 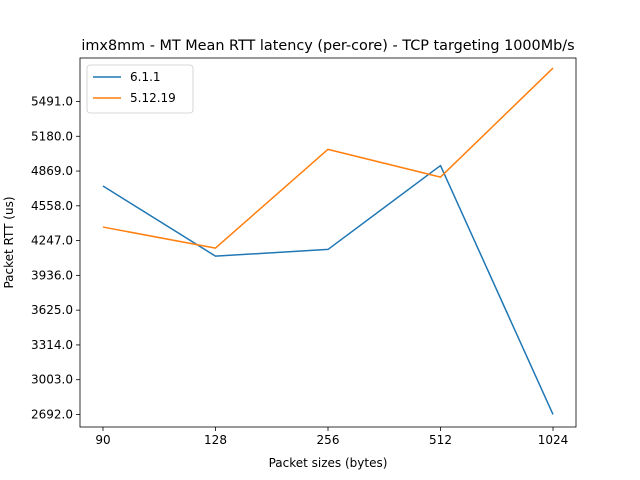 I want to click on y-axis-label: Packet RTT (us), so click(x=9, y=242).